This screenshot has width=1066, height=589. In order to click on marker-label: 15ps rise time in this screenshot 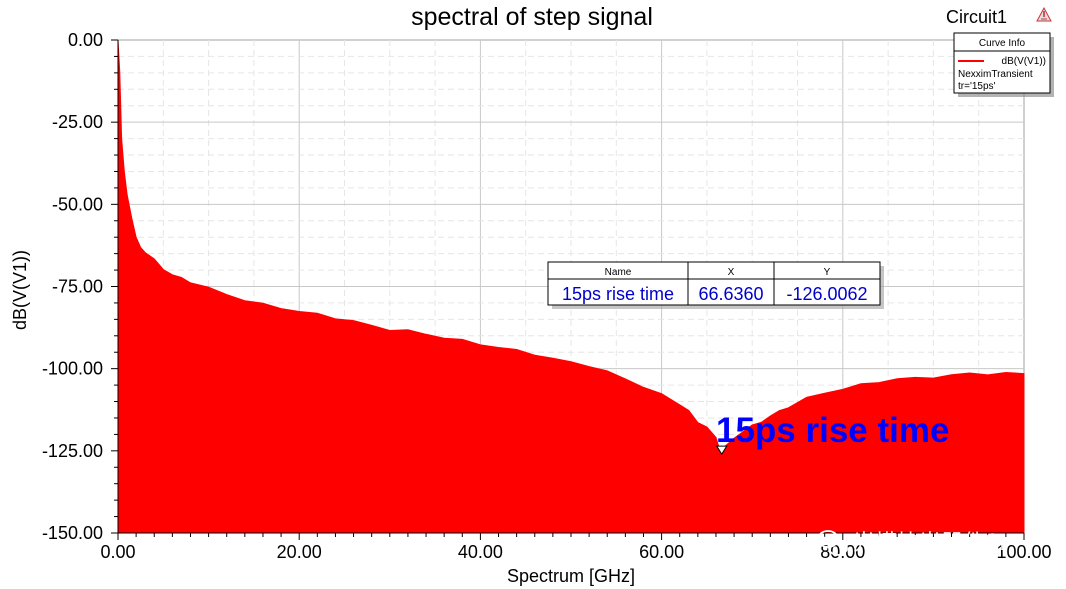, I will do `click(832, 430)`.